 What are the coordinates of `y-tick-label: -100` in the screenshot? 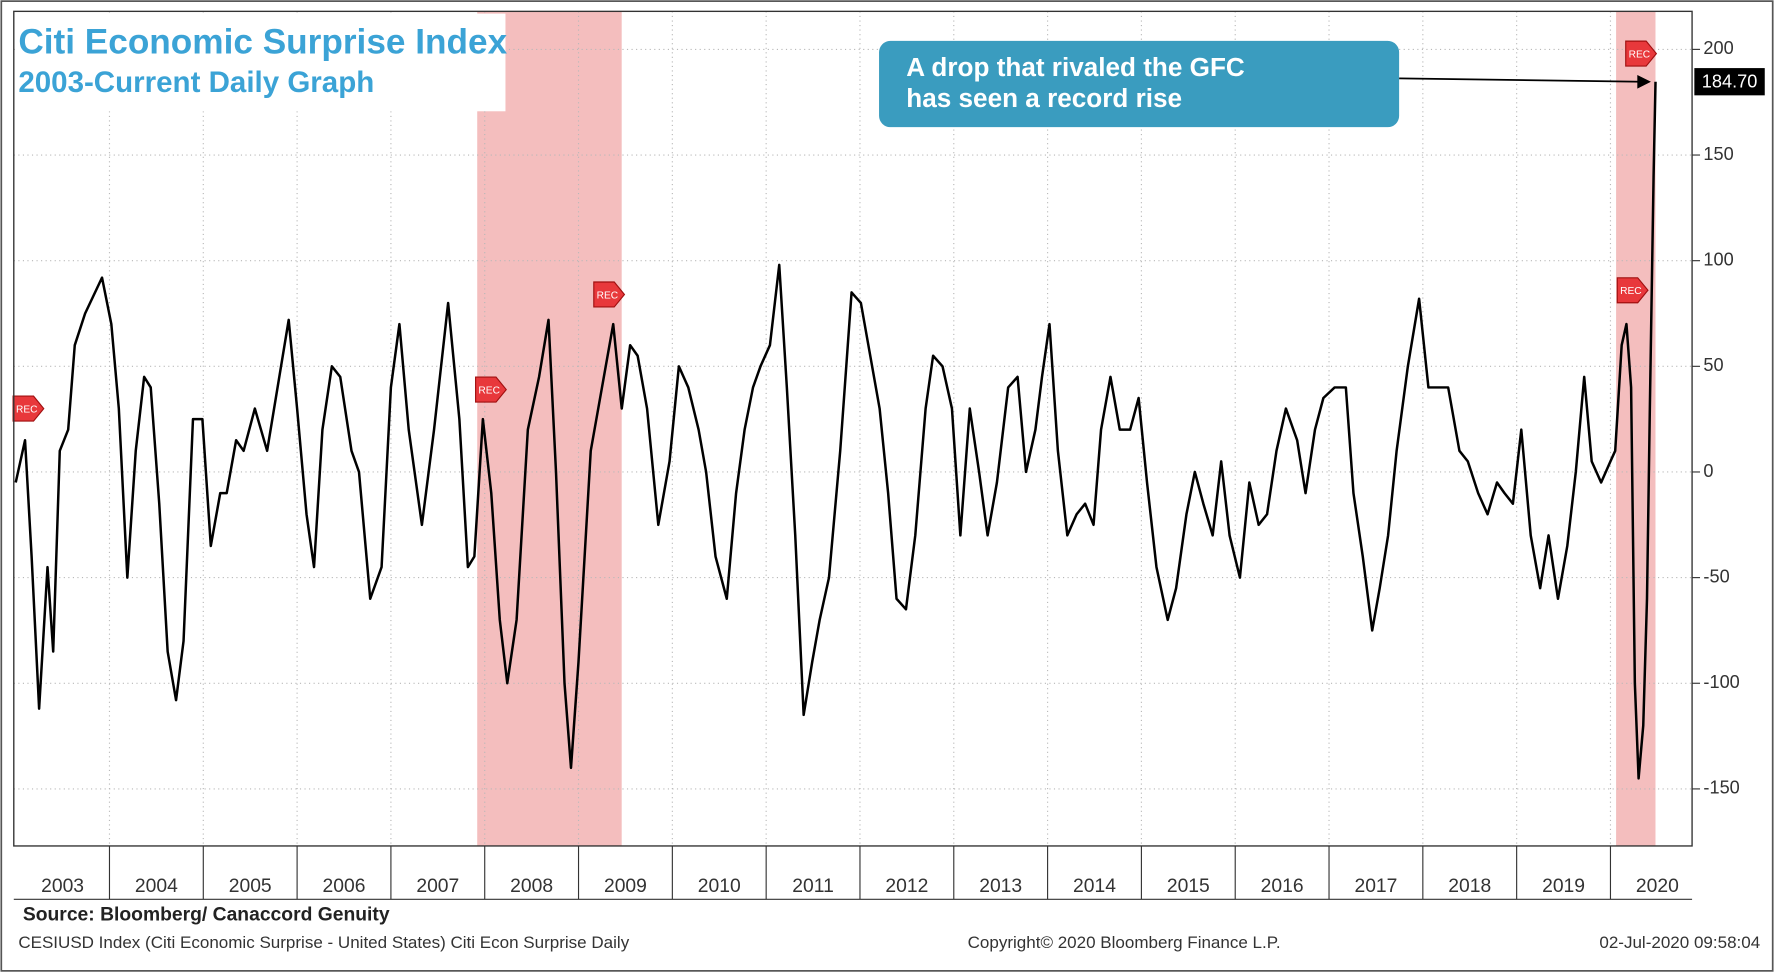 It's located at (1721, 682).